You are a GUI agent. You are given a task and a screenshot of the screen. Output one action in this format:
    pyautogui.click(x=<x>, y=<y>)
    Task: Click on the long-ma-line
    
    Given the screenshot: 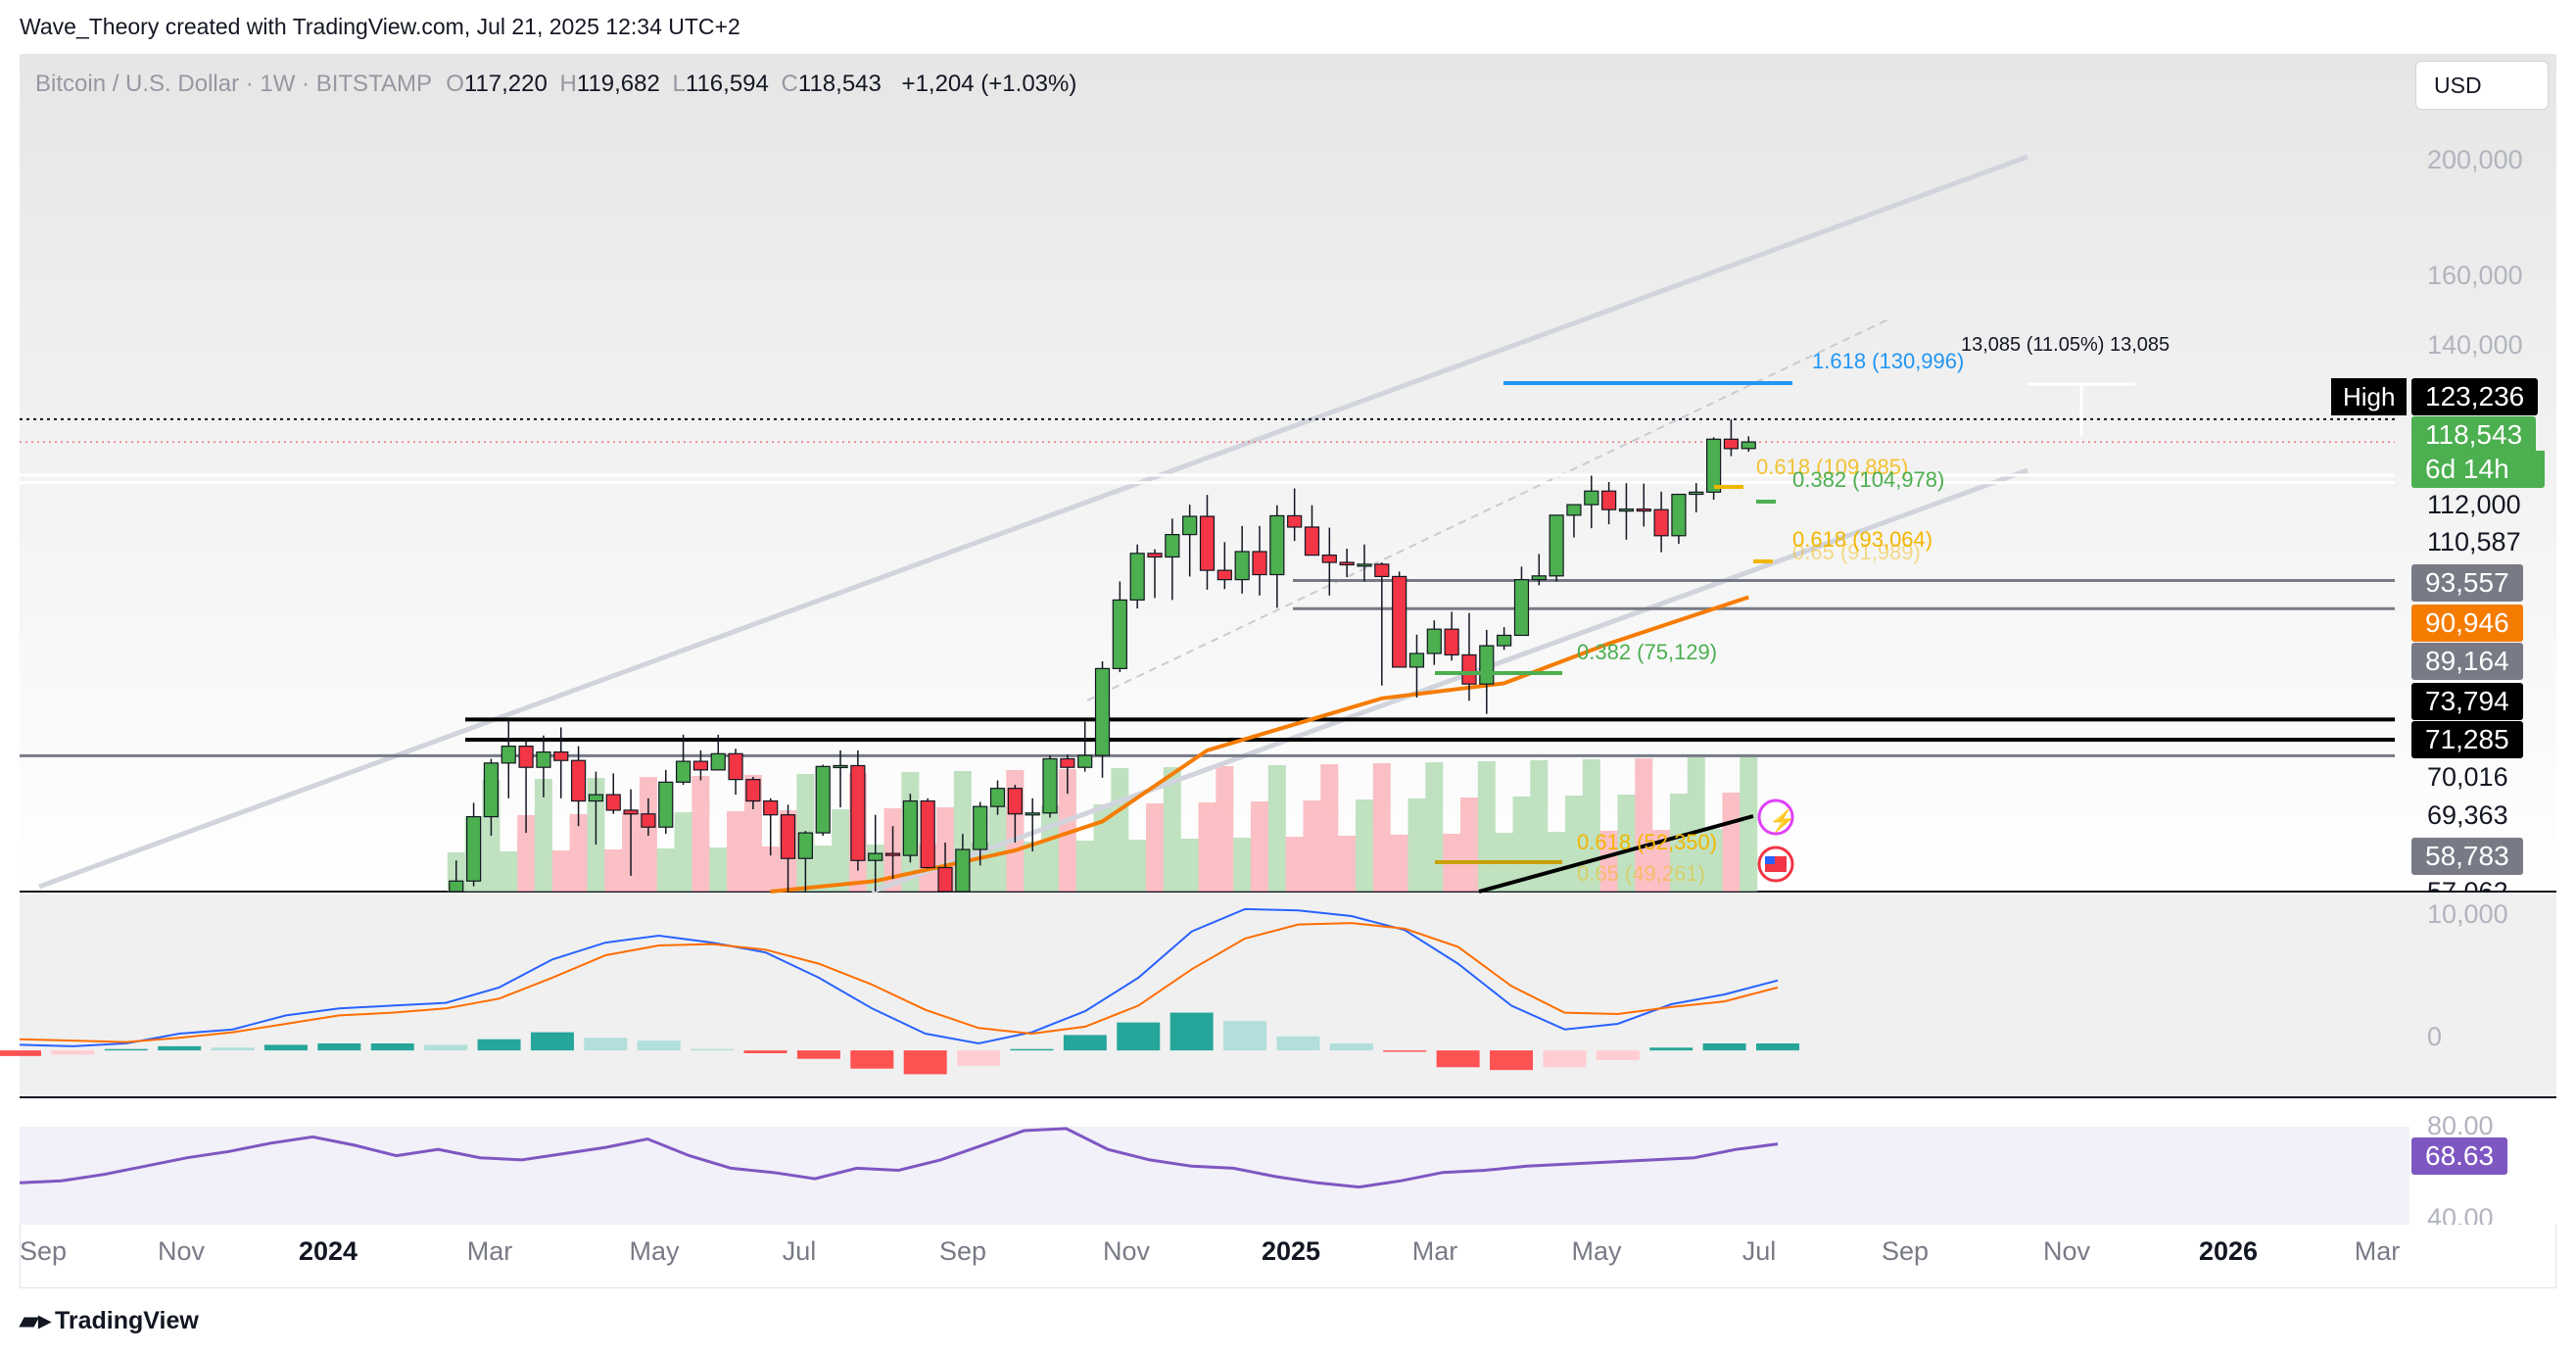 What is the action you would take?
    pyautogui.click(x=1616, y=854)
    